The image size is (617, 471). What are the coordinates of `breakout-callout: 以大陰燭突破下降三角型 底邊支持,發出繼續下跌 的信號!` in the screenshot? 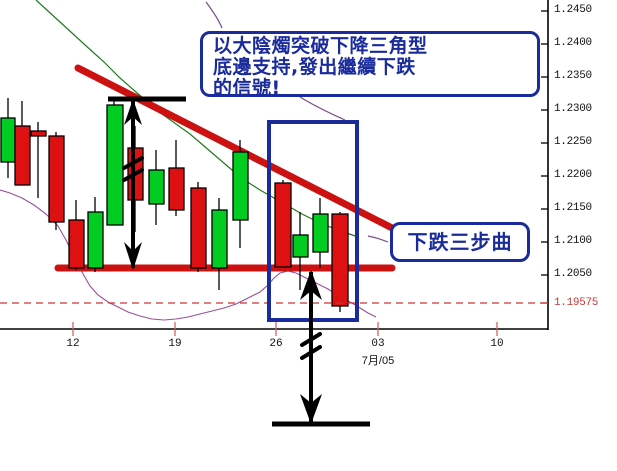 It's located at (370, 65).